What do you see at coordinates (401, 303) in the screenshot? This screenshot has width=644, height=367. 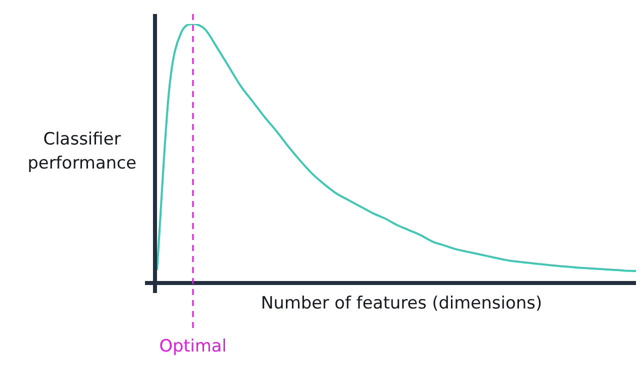 I see `x-axis-title: Number of features (dimensions)` at bounding box center [401, 303].